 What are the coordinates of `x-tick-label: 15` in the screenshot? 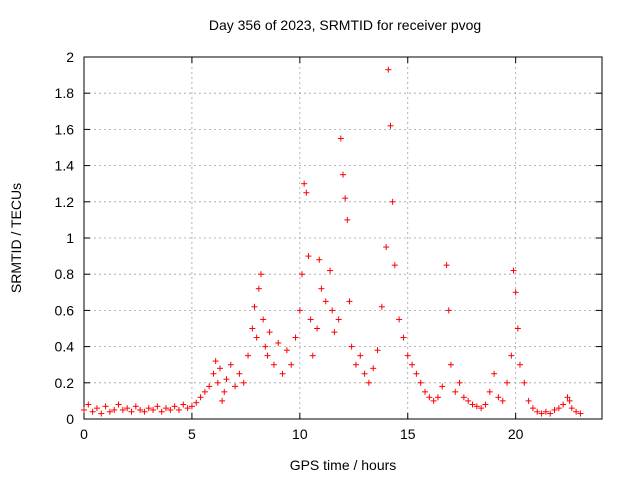 It's located at (408, 434).